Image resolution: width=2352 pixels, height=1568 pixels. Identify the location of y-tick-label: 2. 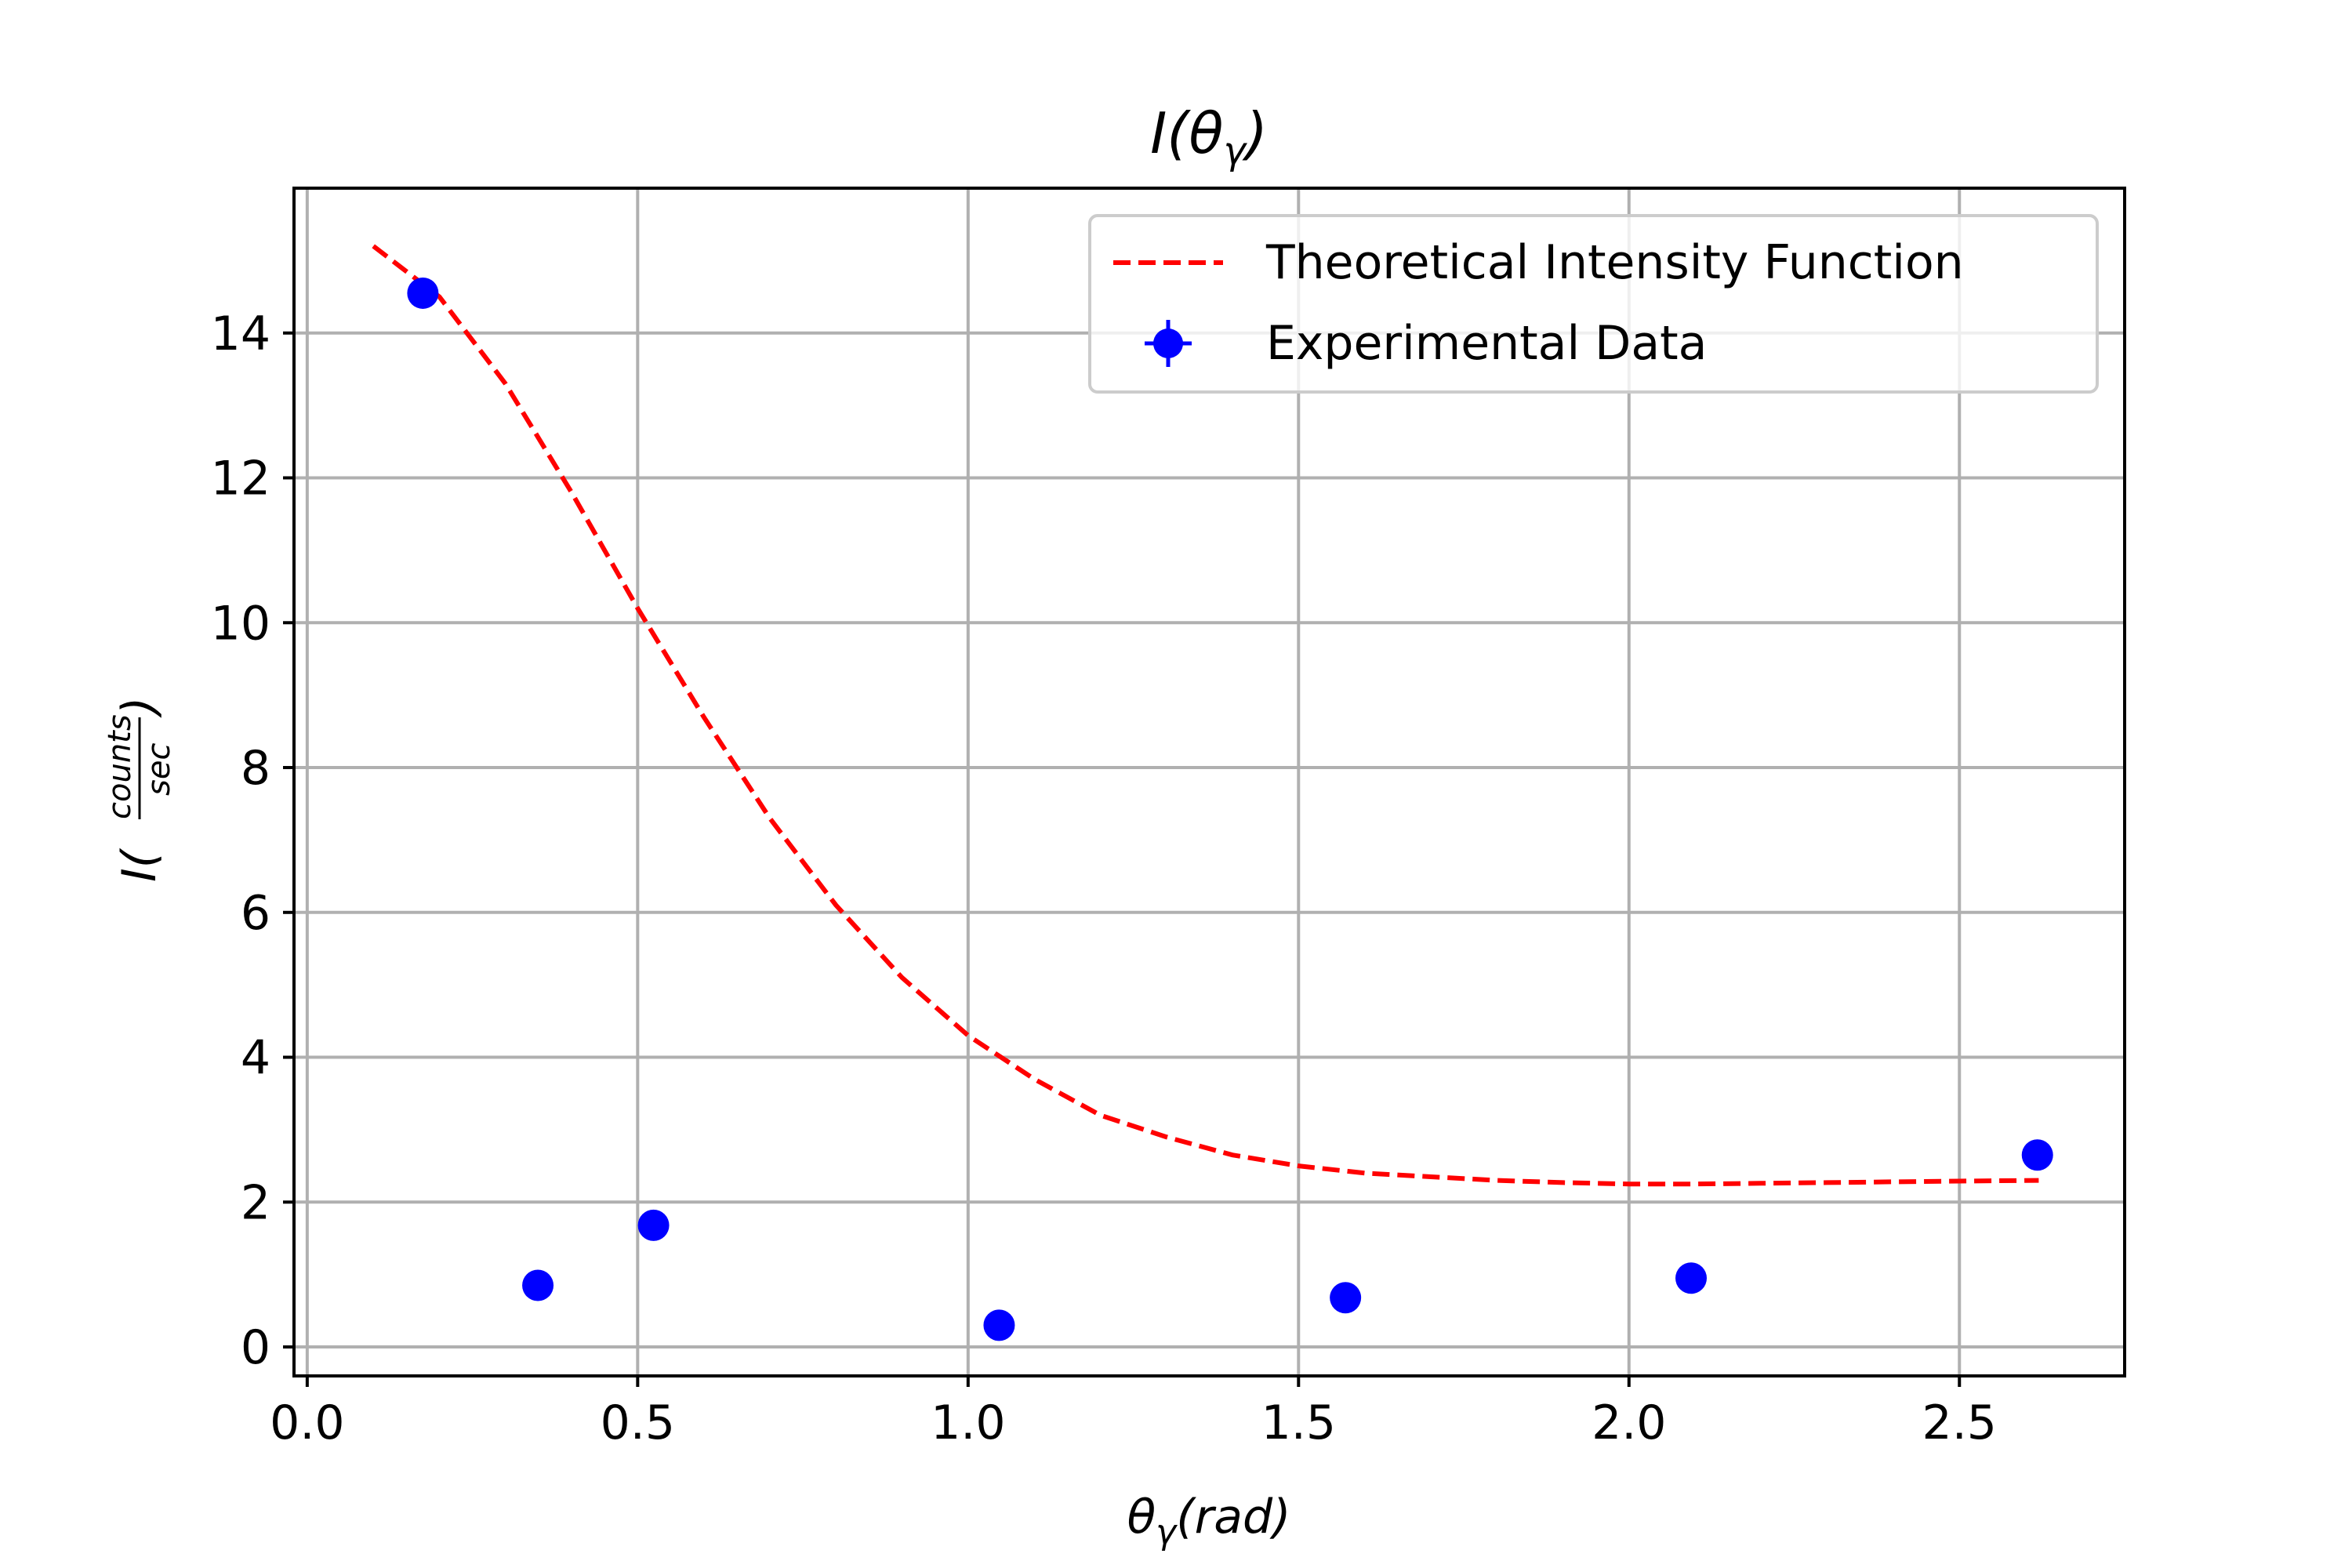
(255, 1202).